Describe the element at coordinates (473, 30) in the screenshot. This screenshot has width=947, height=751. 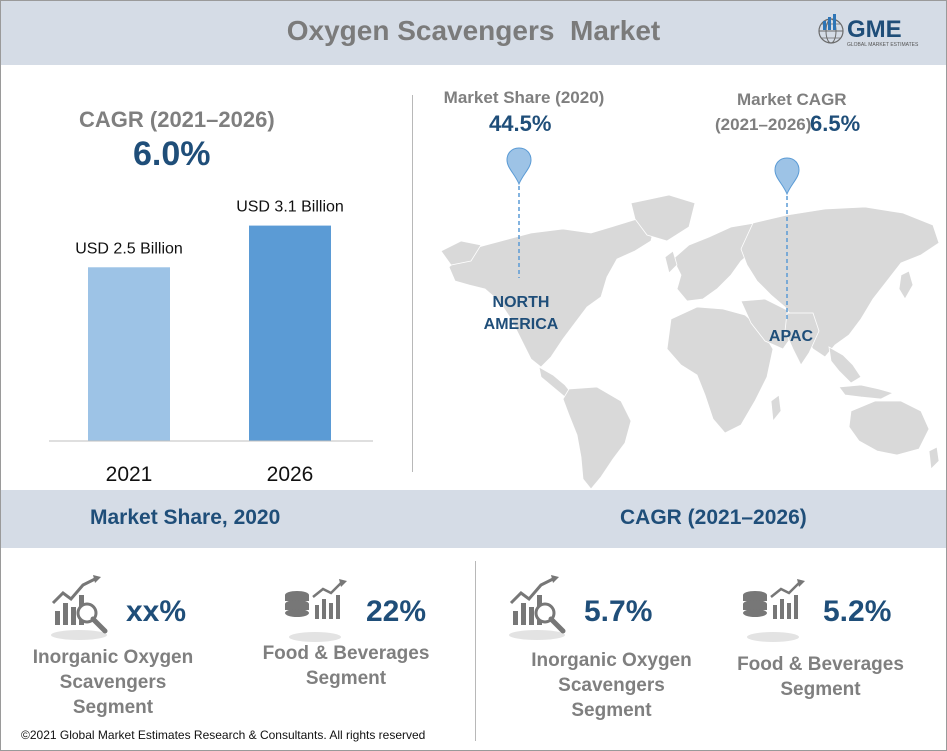
I see `page-title: Oxygen Scavengers Market` at that location.